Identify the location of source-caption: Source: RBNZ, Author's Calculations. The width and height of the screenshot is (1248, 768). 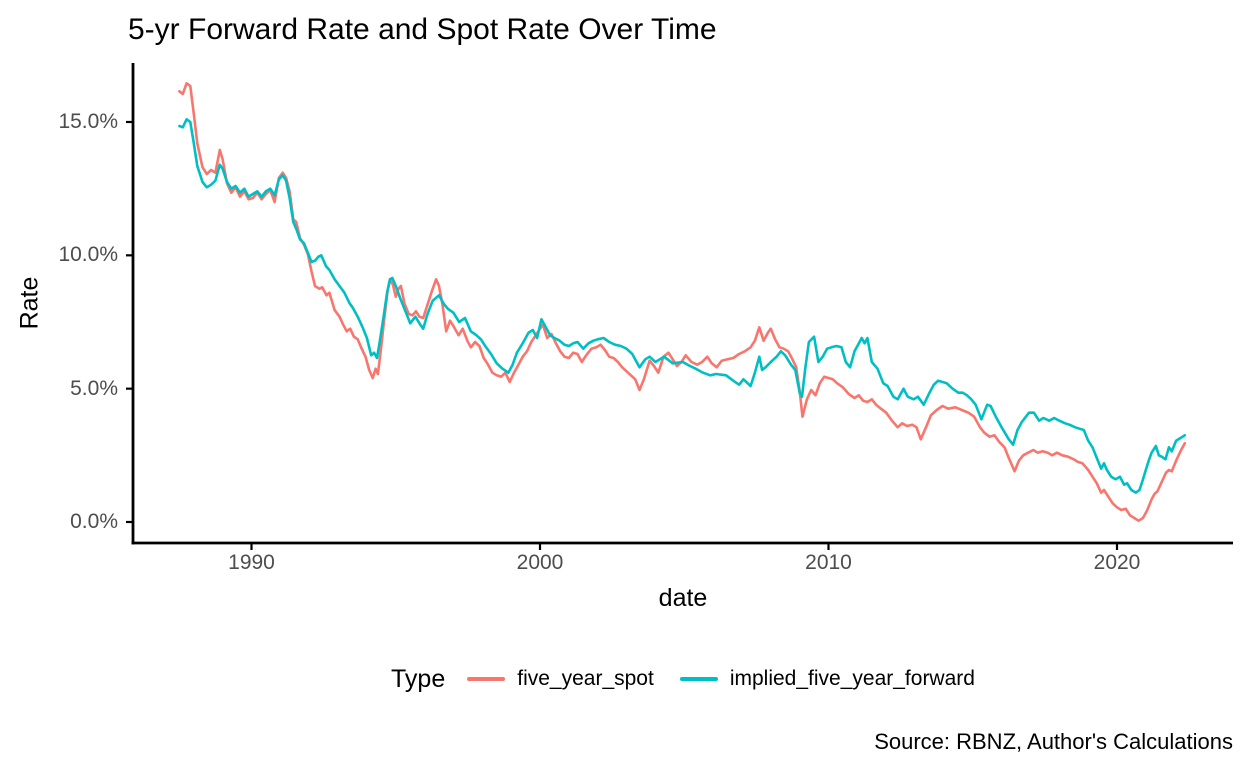
(1053, 741).